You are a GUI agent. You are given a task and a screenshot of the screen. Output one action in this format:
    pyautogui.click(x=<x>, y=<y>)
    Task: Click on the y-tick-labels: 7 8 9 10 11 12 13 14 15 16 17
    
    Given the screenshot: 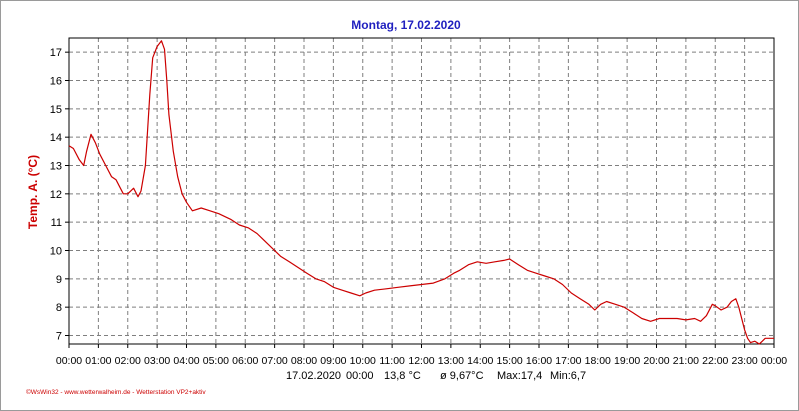 What is the action you would take?
    pyautogui.click(x=59, y=195)
    